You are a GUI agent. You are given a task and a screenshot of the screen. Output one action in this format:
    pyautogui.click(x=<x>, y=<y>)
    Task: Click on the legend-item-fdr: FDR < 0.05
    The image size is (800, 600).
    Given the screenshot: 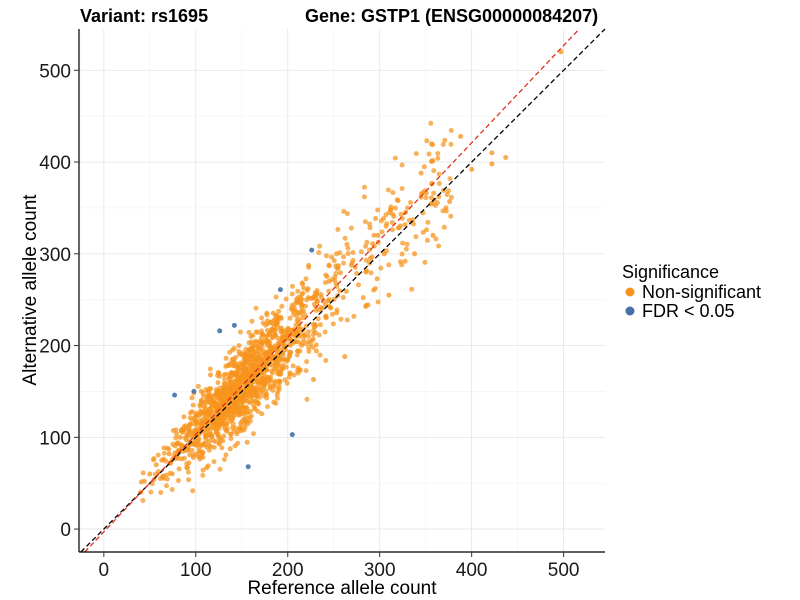 What is the action you would take?
    pyautogui.click(x=680, y=311)
    